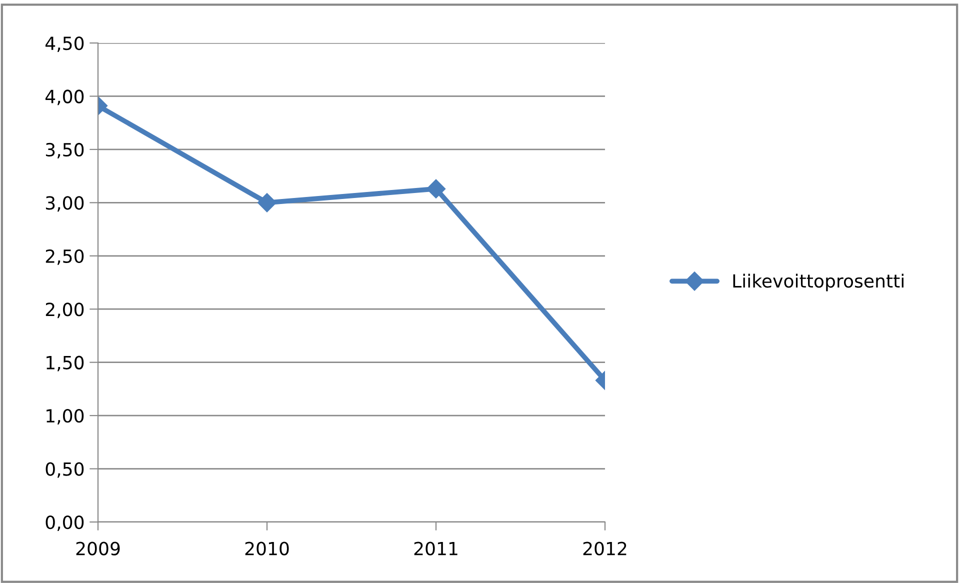 This screenshot has height=583, width=959. What do you see at coordinates (65, 364) in the screenshot?
I see `y-tick-label: 1,50` at bounding box center [65, 364].